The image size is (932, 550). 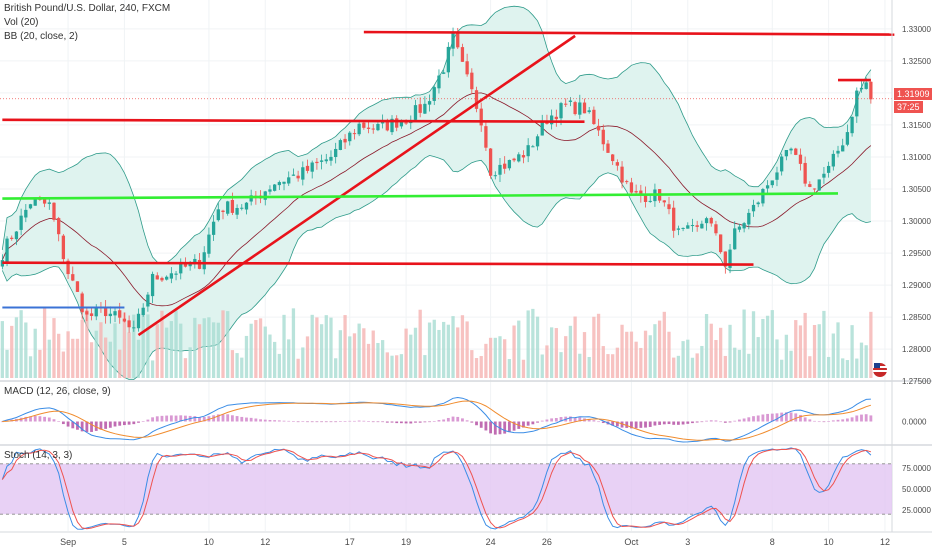 I want to click on time-tick-label: 17, so click(x=350, y=542).